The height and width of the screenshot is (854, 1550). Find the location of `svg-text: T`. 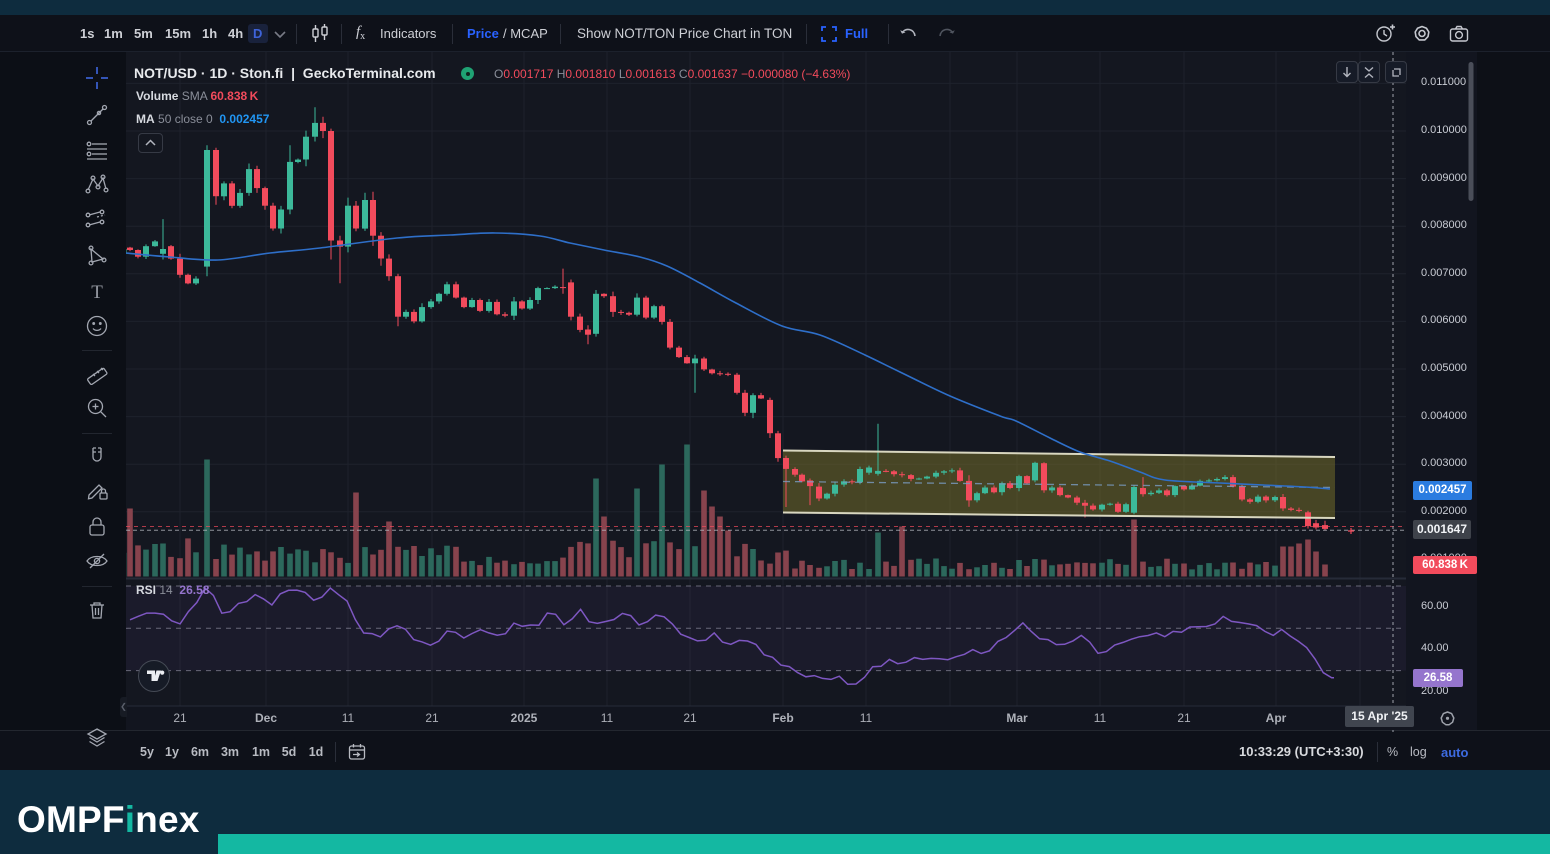

svg-text: T is located at coordinates (97, 292).